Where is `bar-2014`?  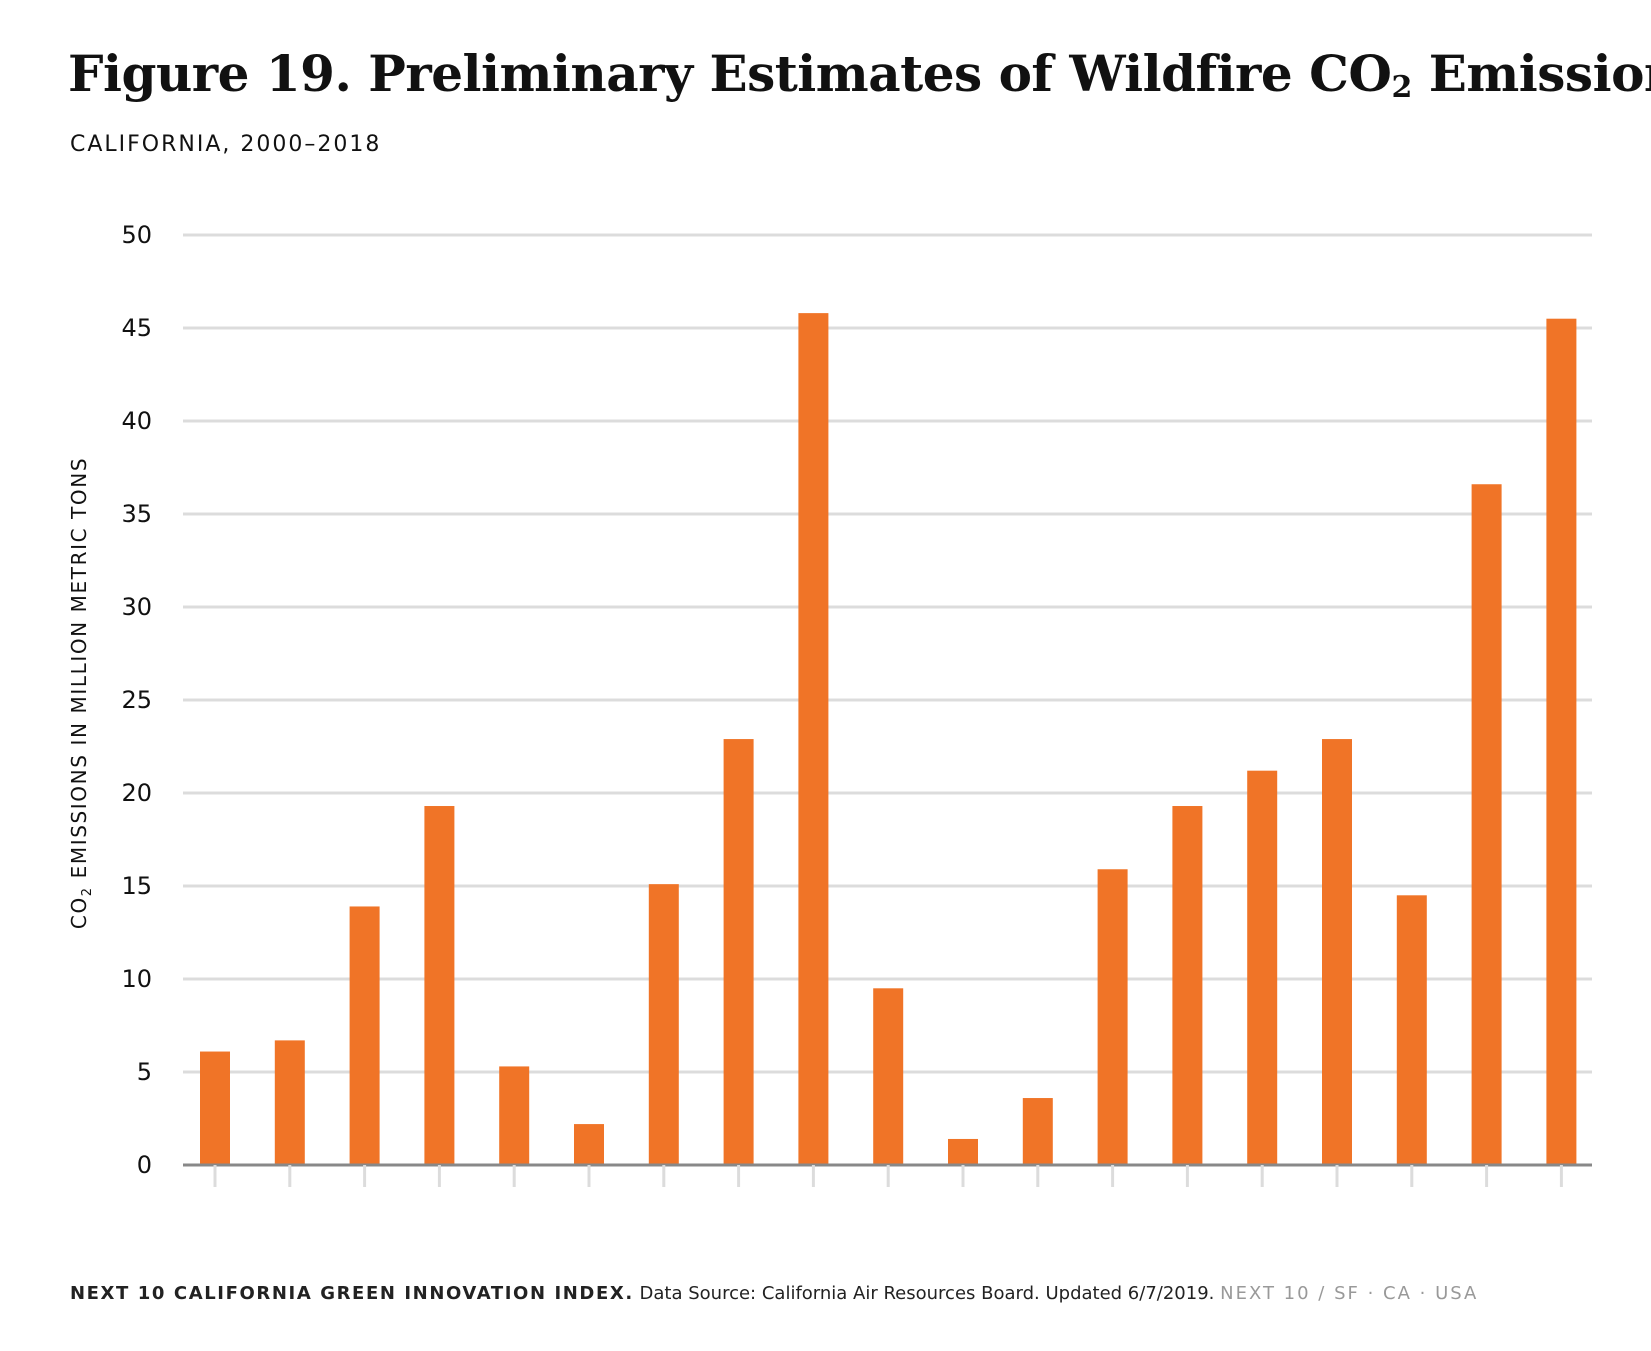 bar-2014 is located at coordinates (1262, 967).